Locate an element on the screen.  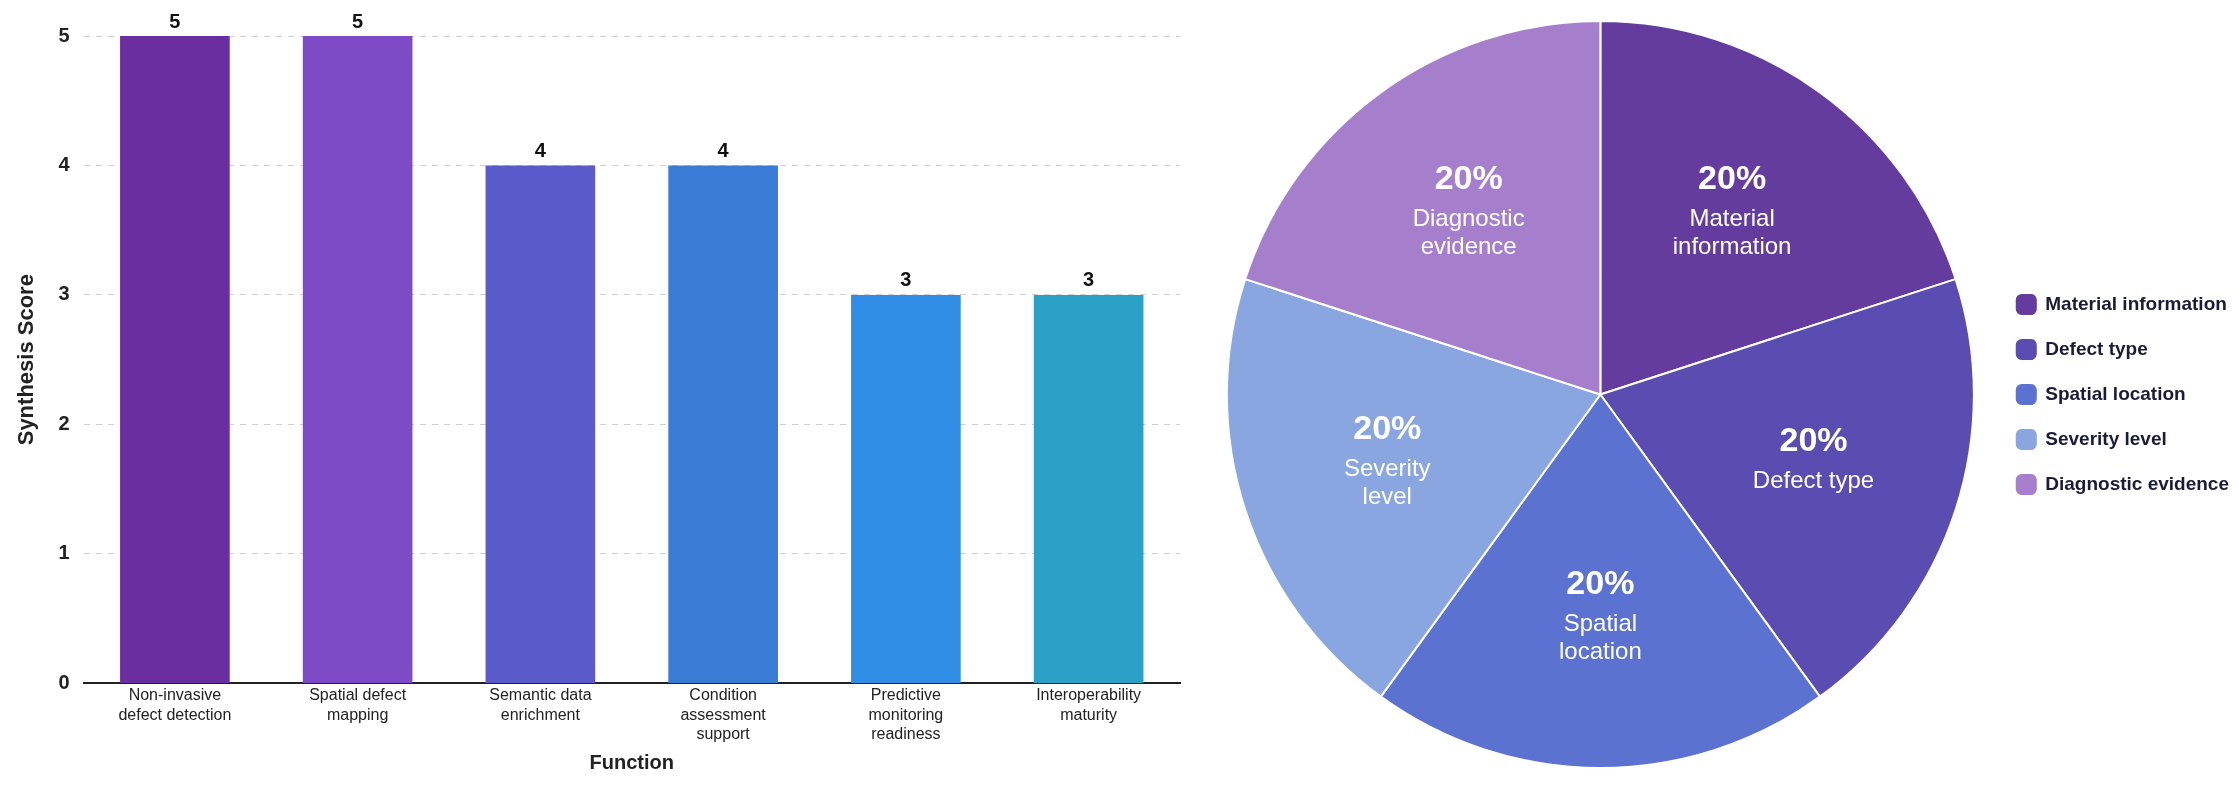
y-tick-label: 5 is located at coordinates (64, 34).